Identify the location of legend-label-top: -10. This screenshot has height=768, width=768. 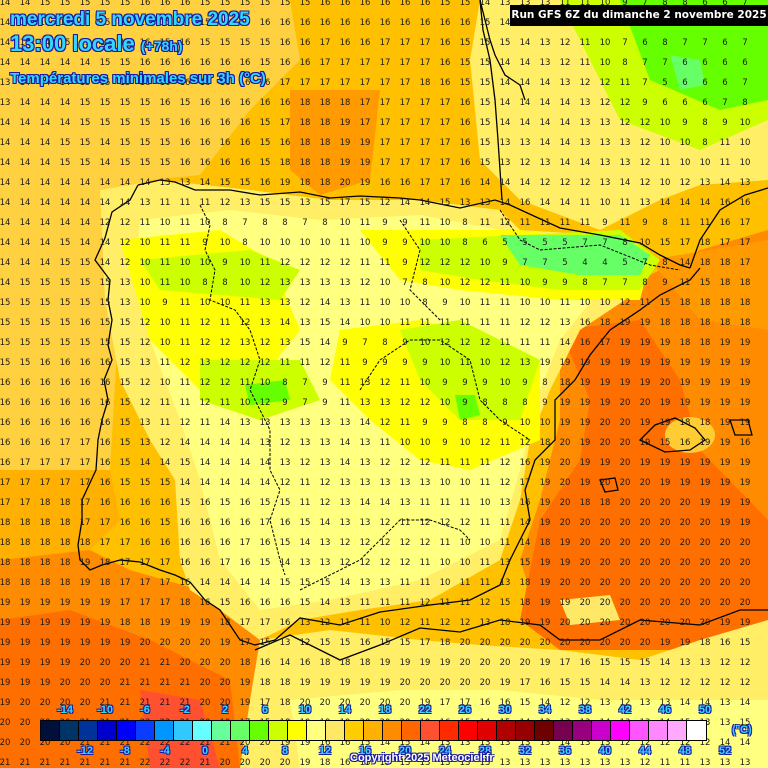
(105, 710).